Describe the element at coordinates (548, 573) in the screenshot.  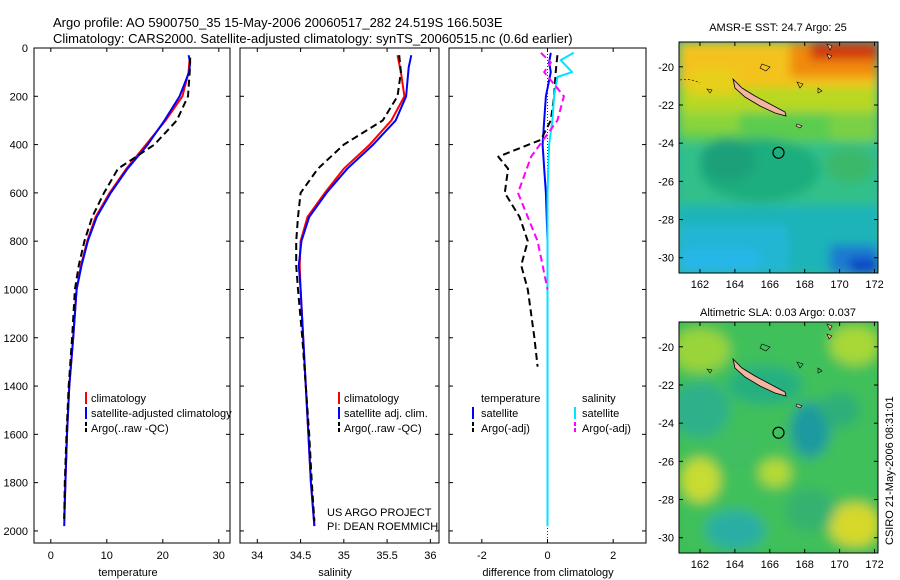
I see `difference-xlabel: difference from climatology` at that location.